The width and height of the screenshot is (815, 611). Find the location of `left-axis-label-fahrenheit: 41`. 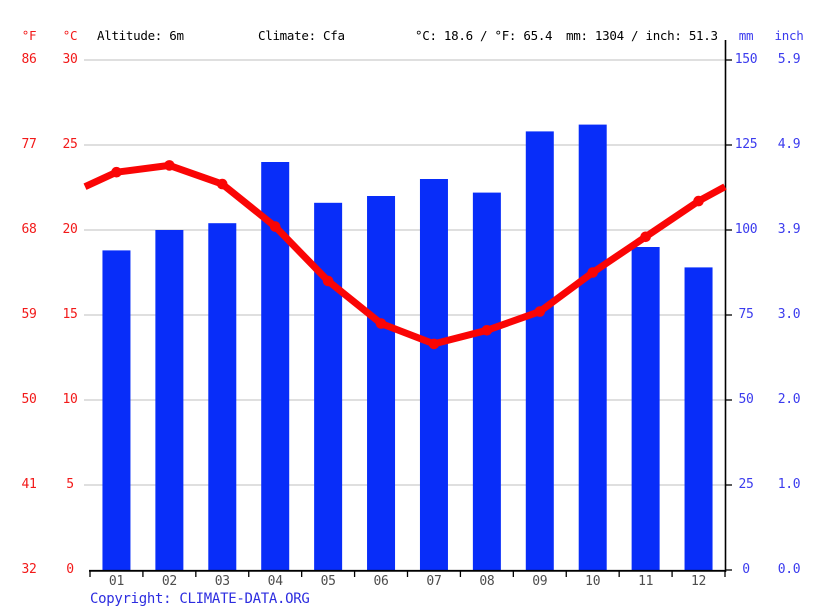

left-axis-label-fahrenheit: 41 is located at coordinates (29, 484).